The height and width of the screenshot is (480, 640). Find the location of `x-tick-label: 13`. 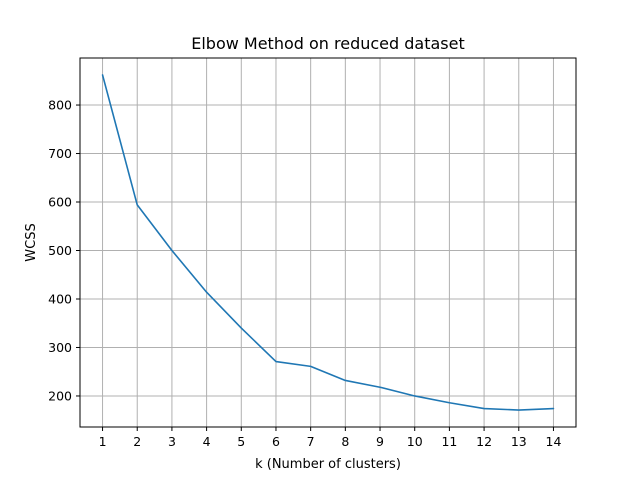

x-tick-label: 13 is located at coordinates (519, 441).